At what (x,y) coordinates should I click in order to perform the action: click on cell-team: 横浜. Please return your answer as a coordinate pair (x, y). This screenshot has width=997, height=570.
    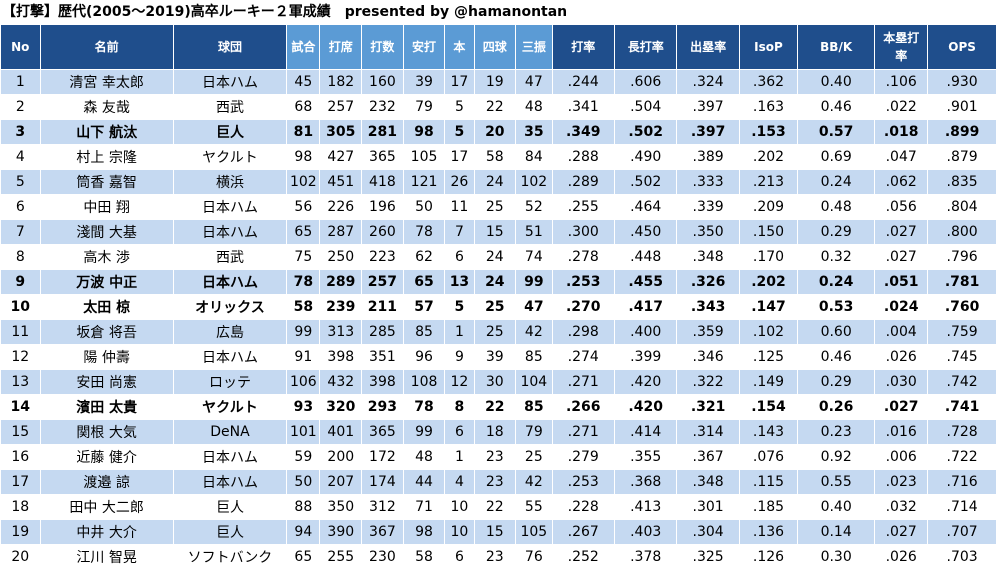
    Looking at the image, I should click on (230, 182).